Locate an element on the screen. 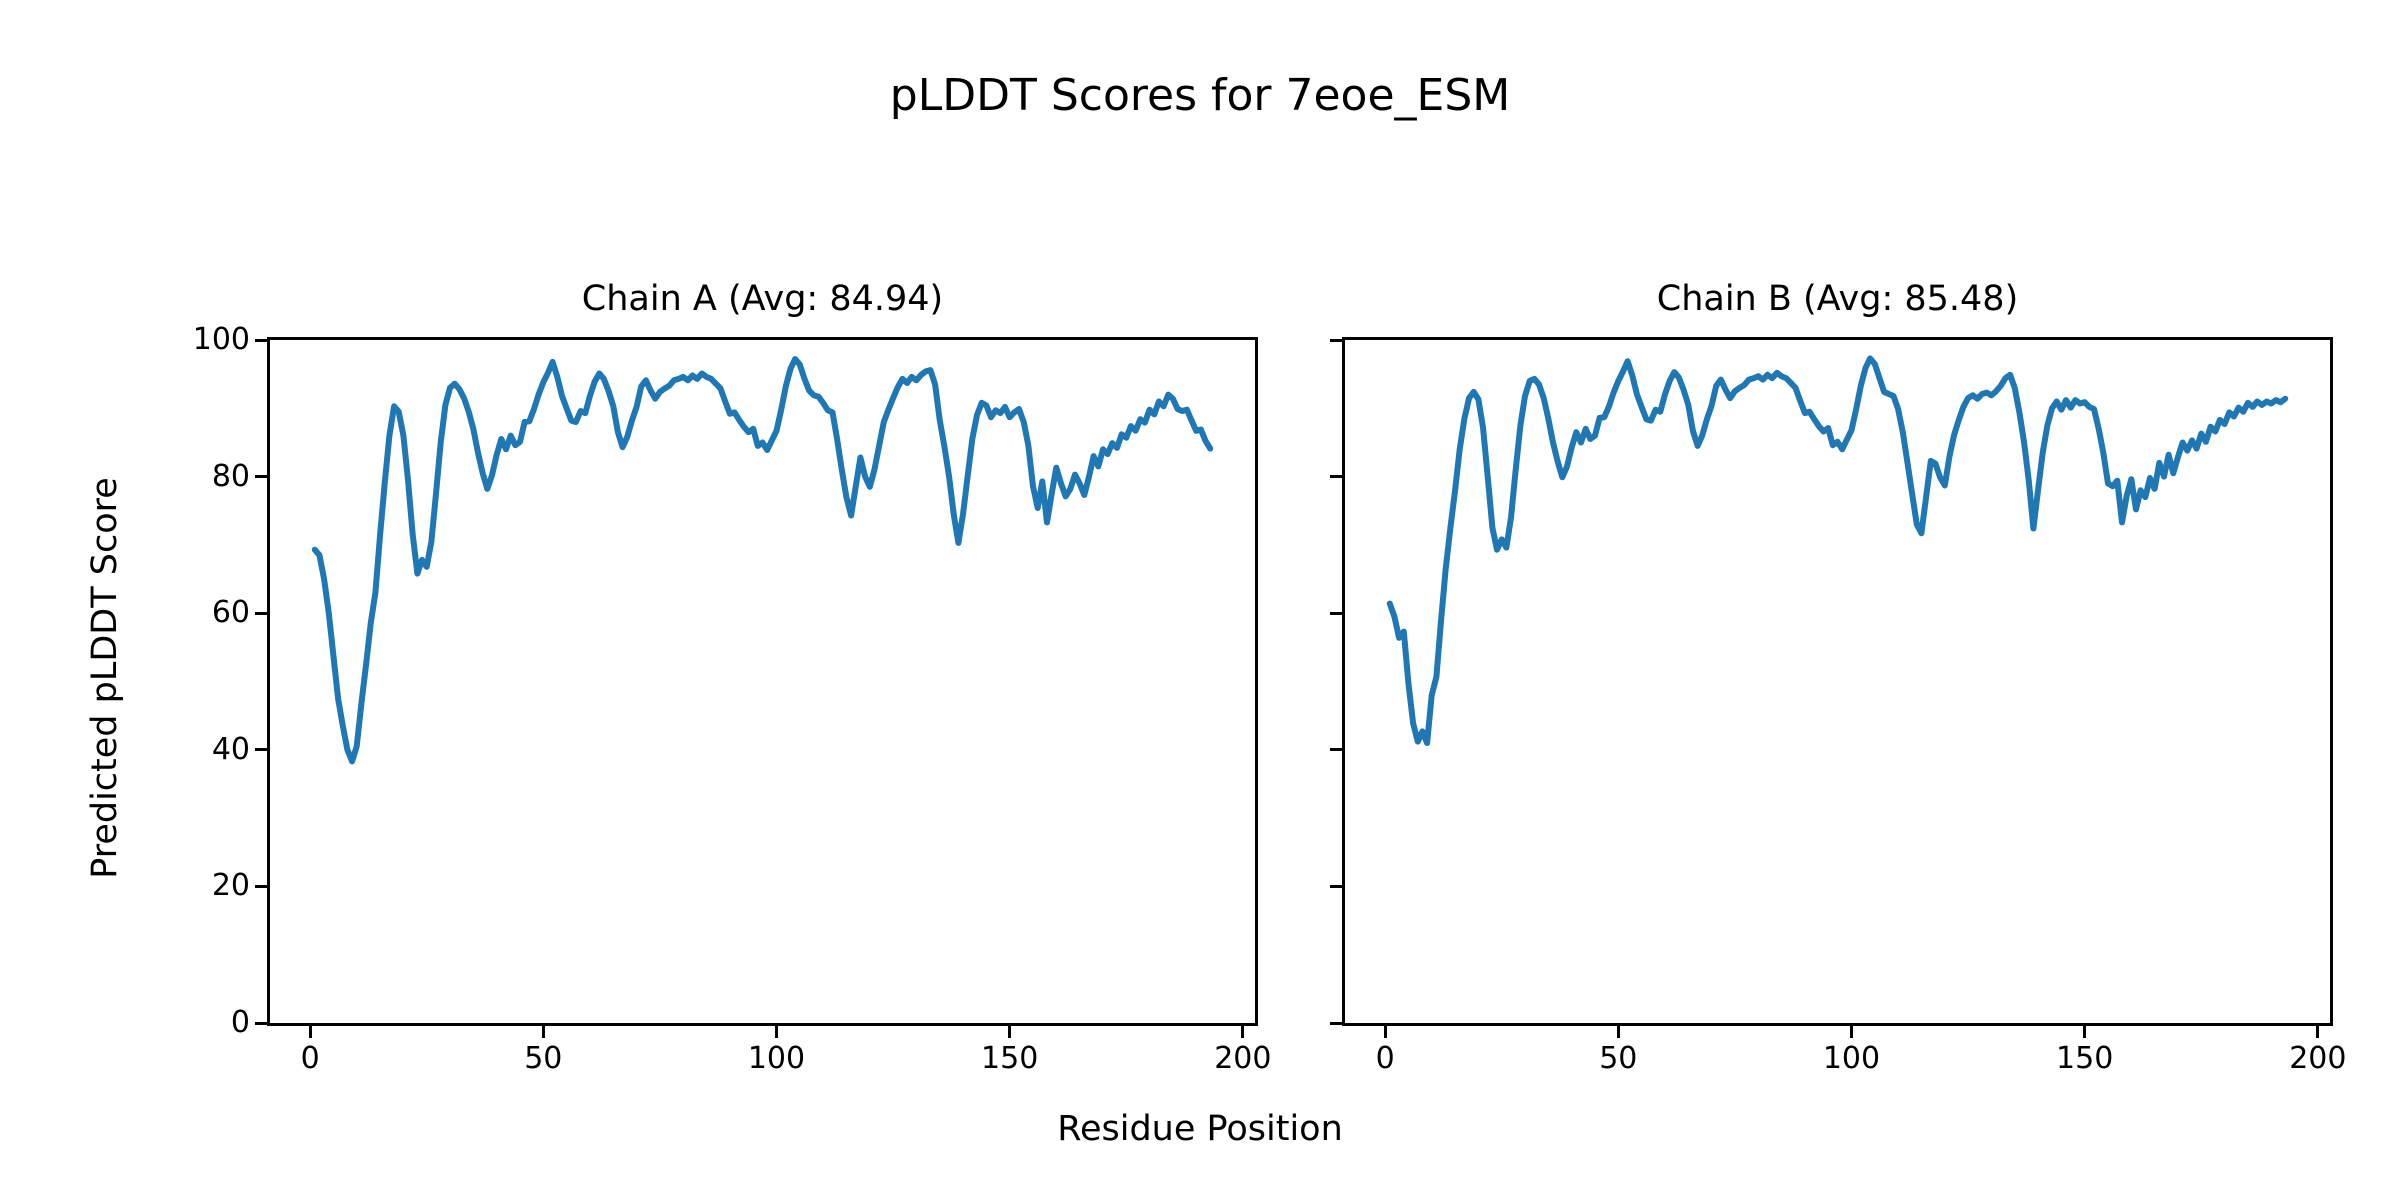  y-tick-label: 20 is located at coordinates (230, 886).